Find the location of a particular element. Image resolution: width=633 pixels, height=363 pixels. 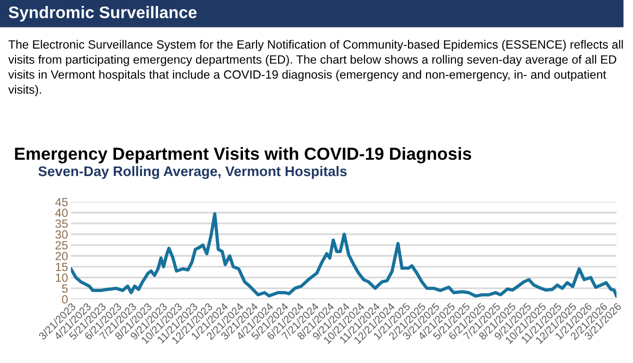

y-tick-label: 45 is located at coordinates (61, 202).